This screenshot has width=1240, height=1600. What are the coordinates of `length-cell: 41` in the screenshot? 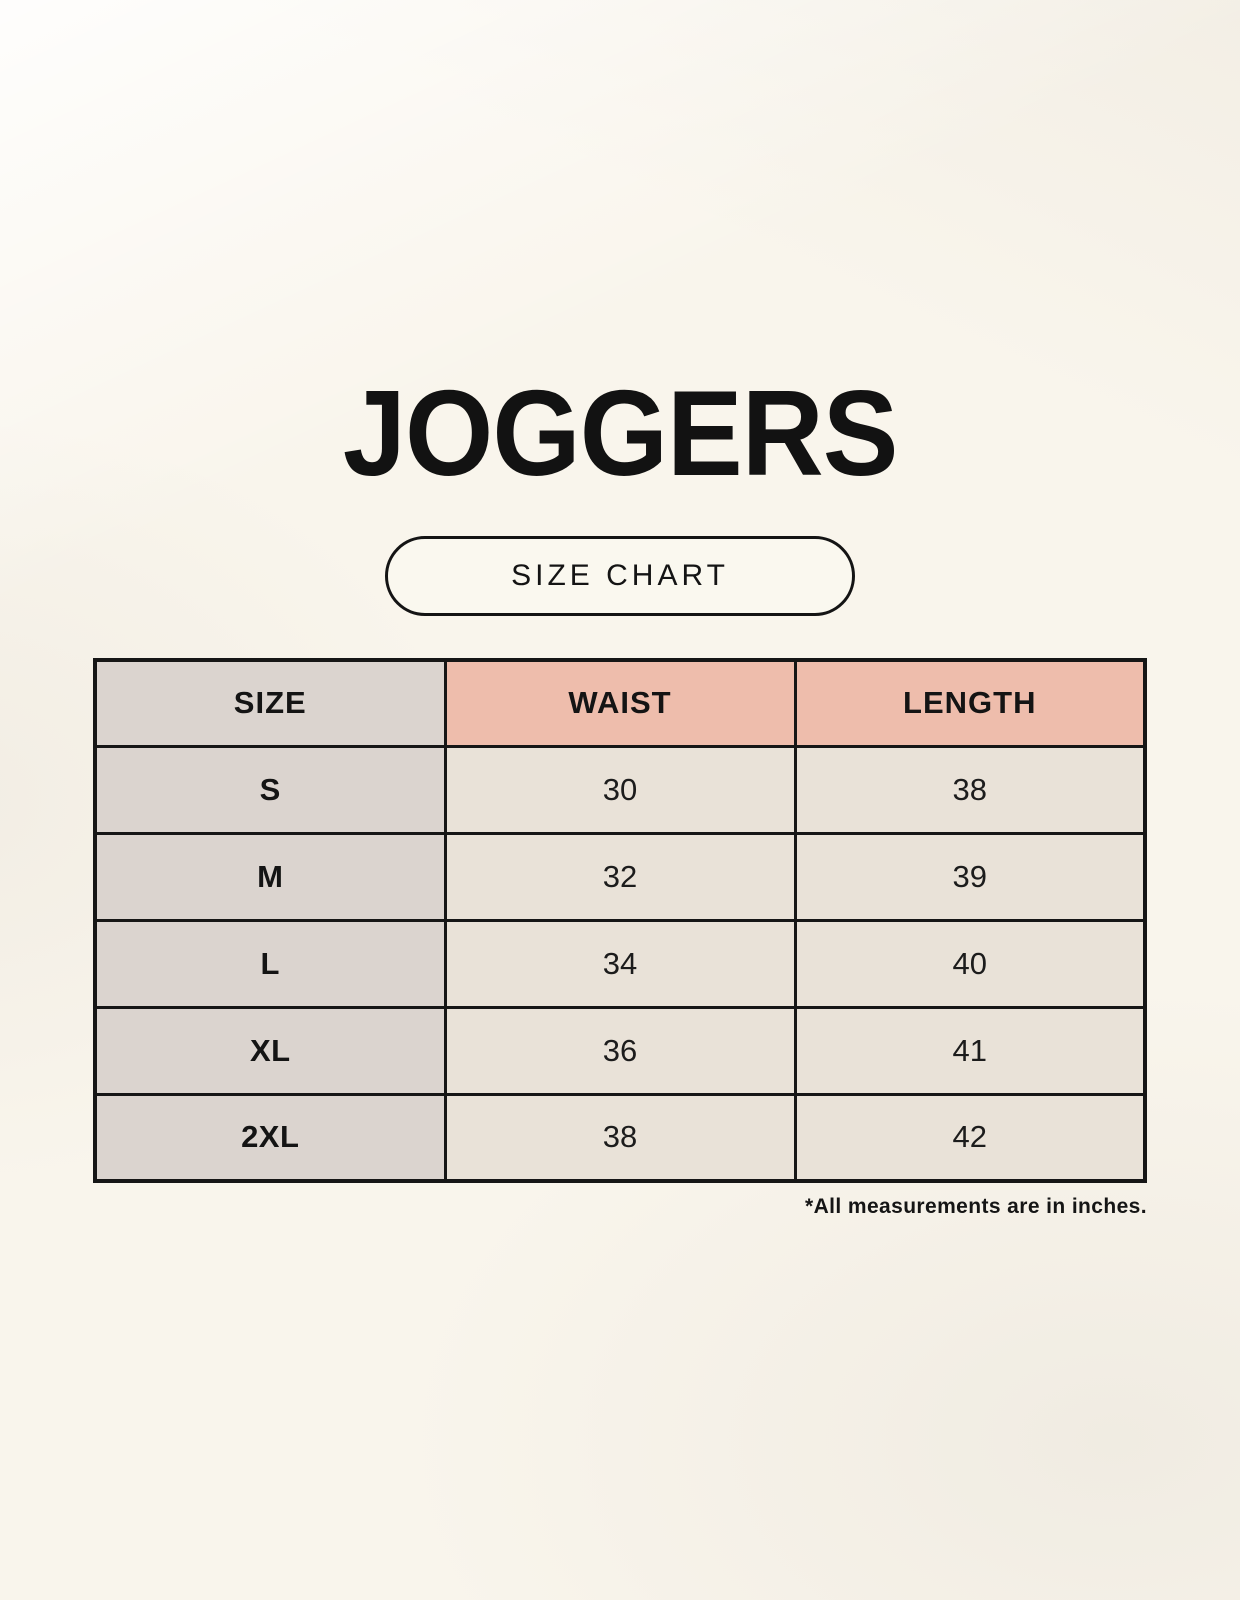 It's located at (970, 1050).